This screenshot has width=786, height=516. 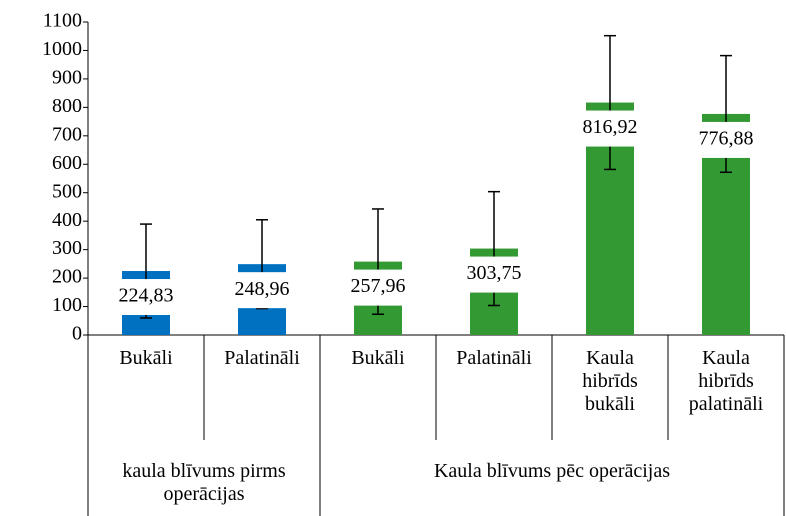 I want to click on y-tick-label: 500, so click(x=67, y=191).